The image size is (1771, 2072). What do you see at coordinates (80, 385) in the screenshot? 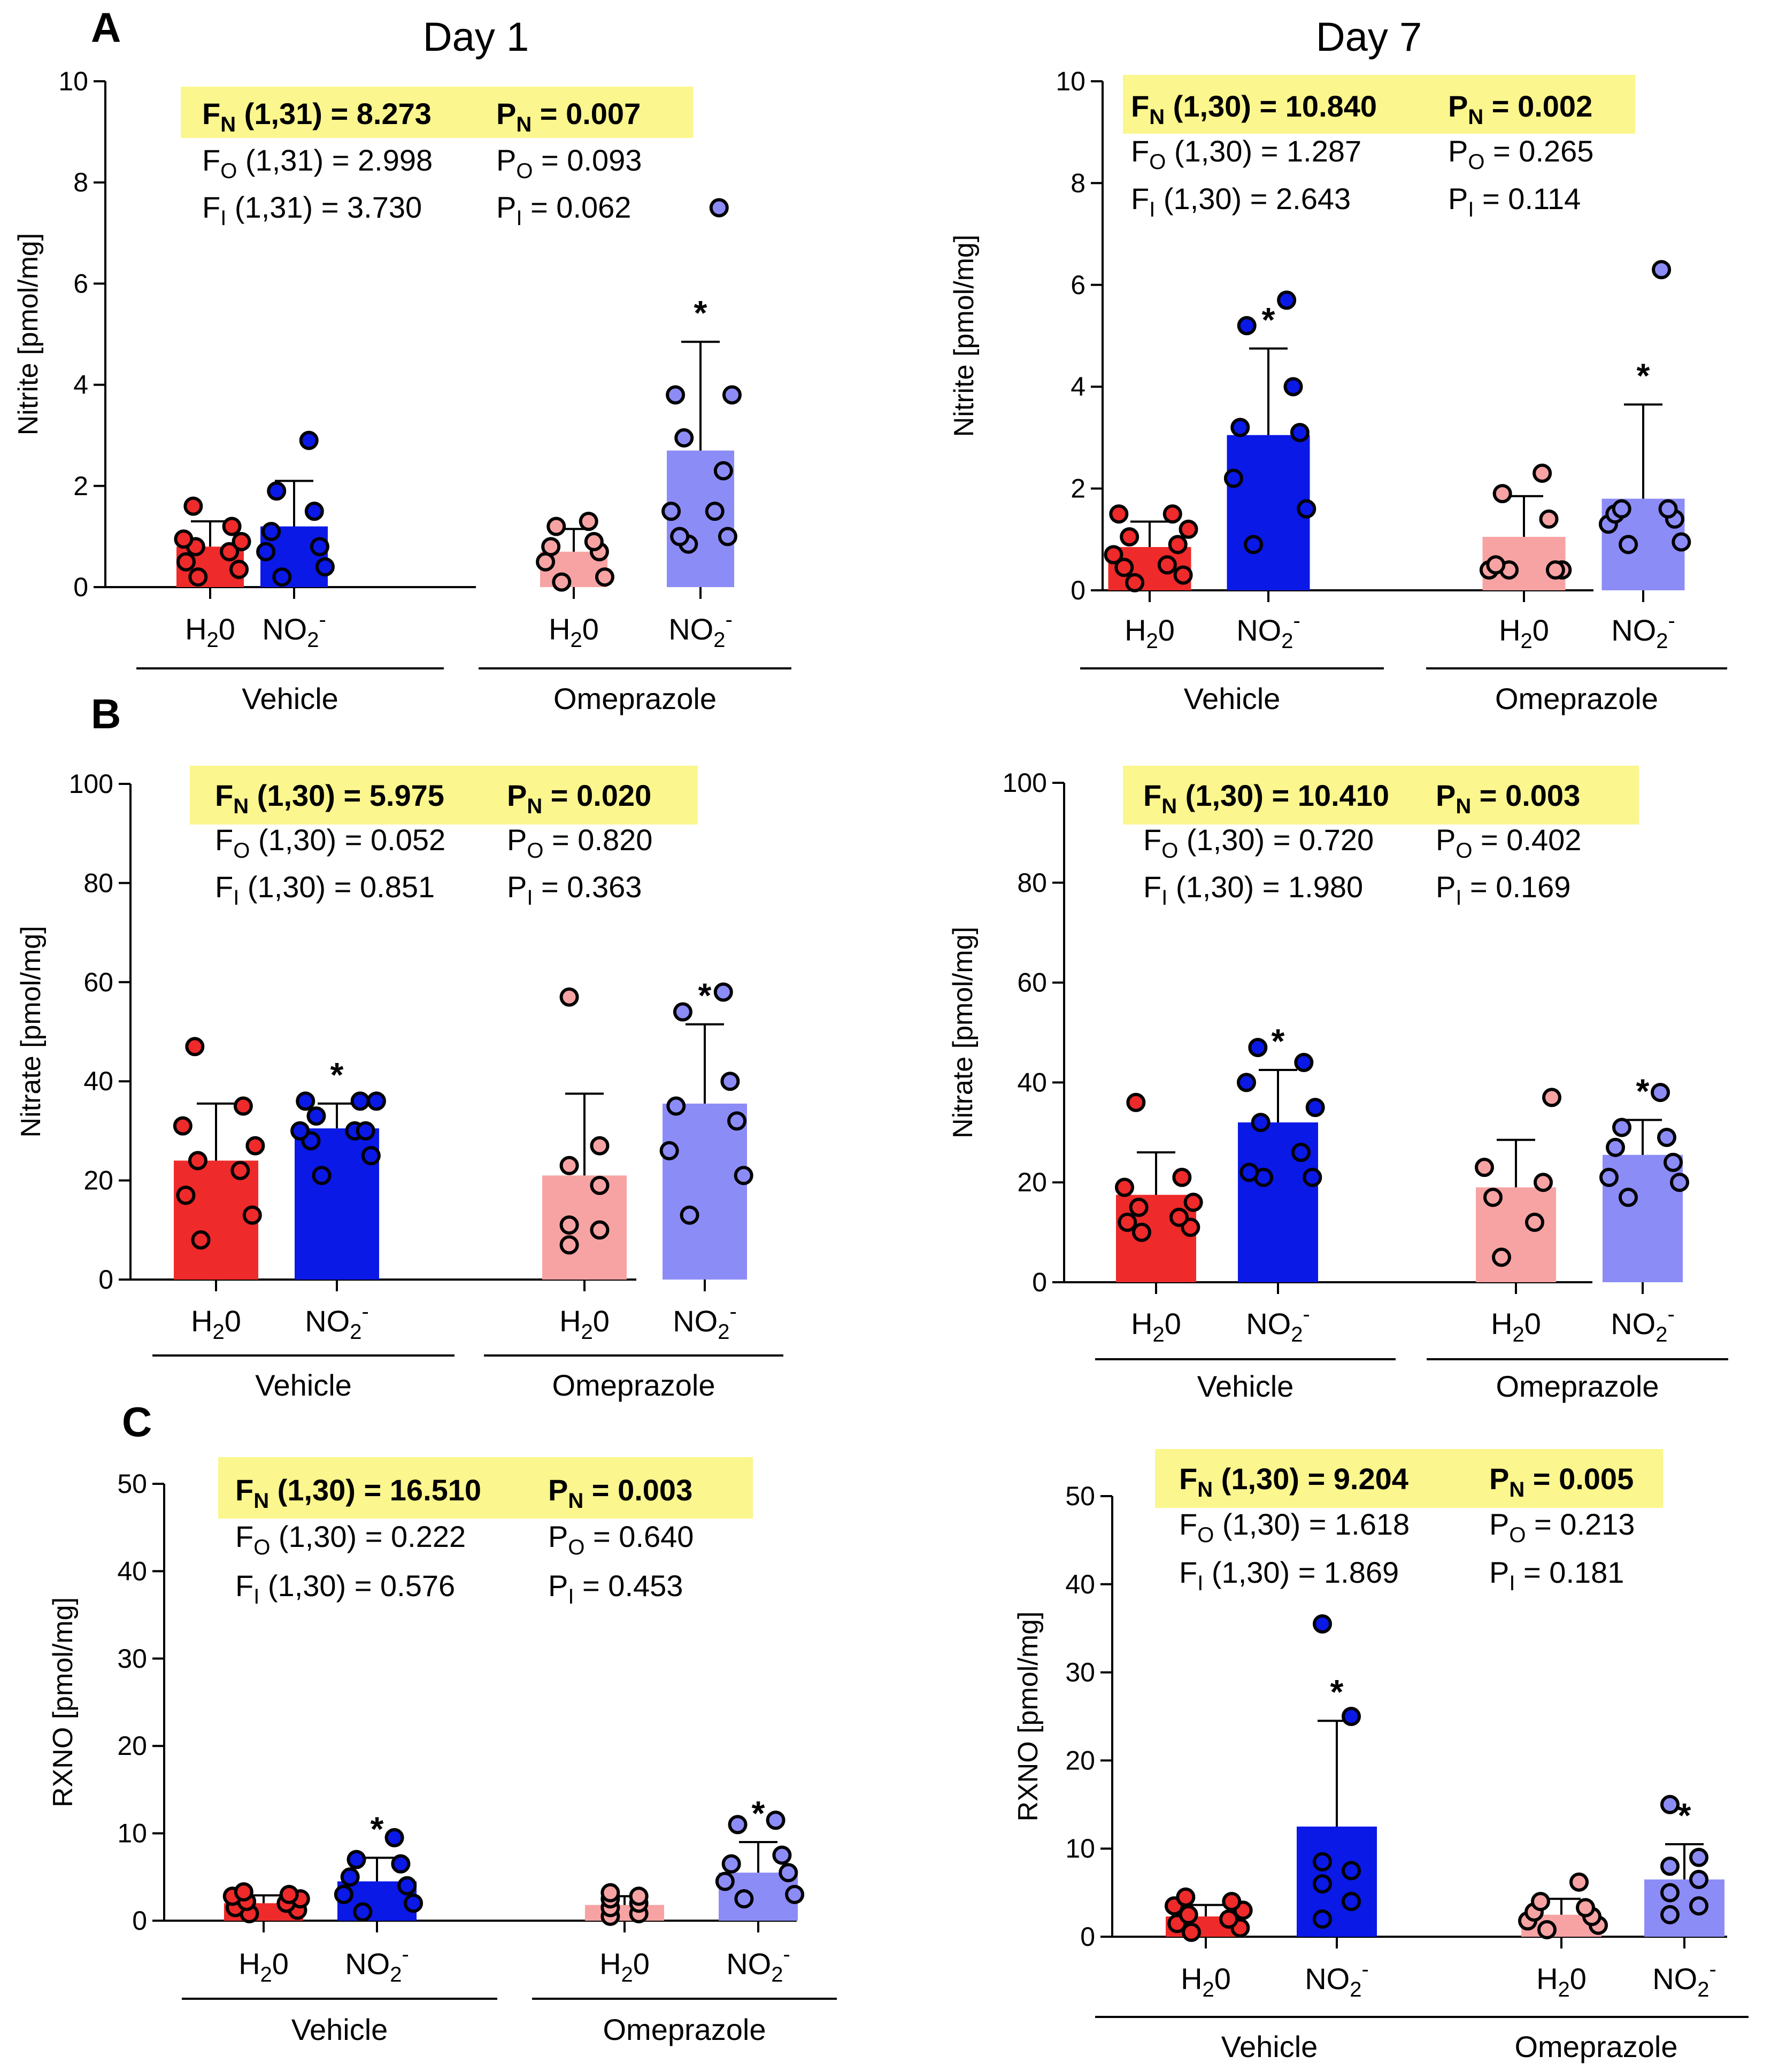
I see `y-tick-label: 4` at bounding box center [80, 385].